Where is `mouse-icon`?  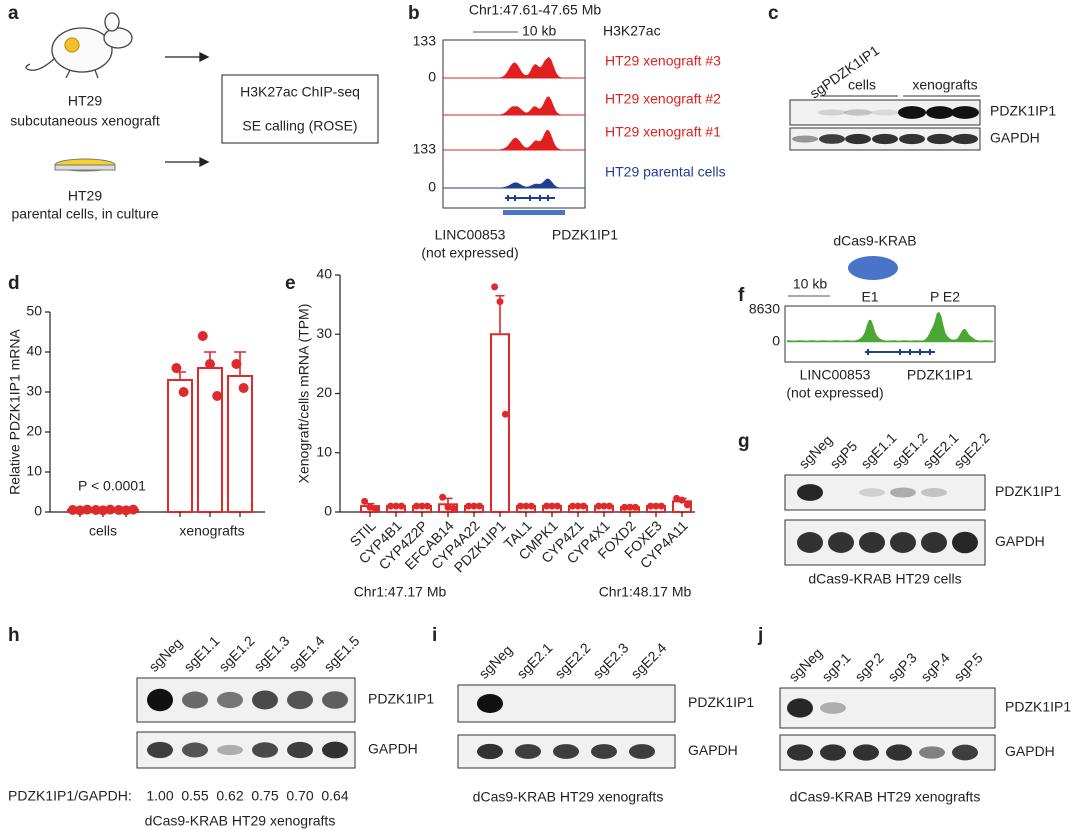
mouse-icon is located at coordinates (79, 45).